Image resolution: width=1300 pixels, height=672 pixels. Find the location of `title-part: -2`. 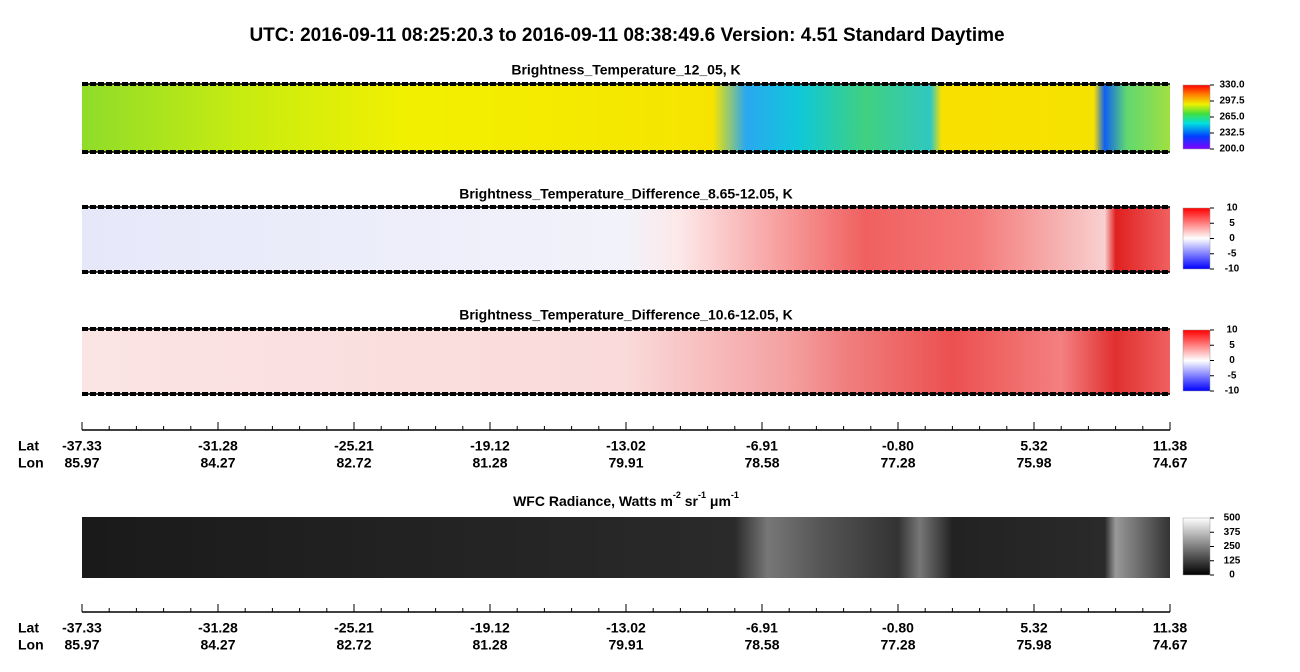

title-part: -2 is located at coordinates (677, 495).